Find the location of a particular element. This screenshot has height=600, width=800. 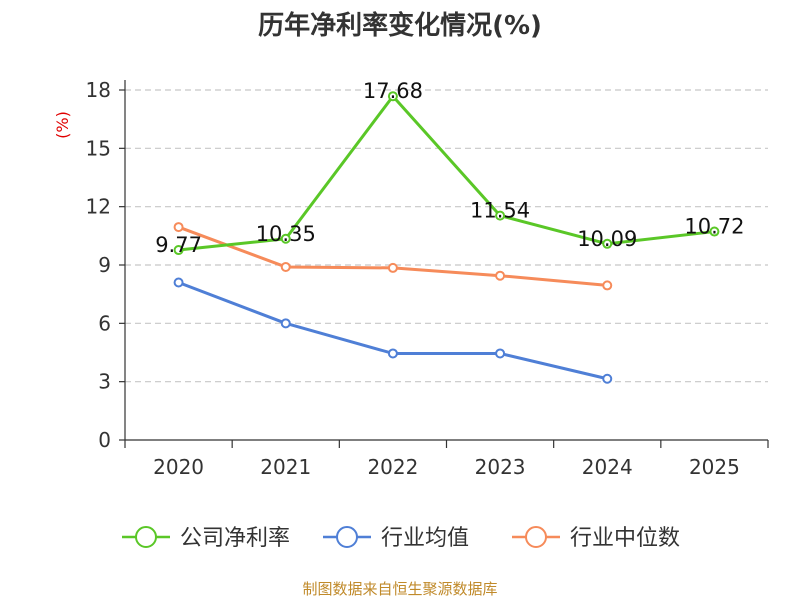

data-label: 17.68 is located at coordinates (393, 91).